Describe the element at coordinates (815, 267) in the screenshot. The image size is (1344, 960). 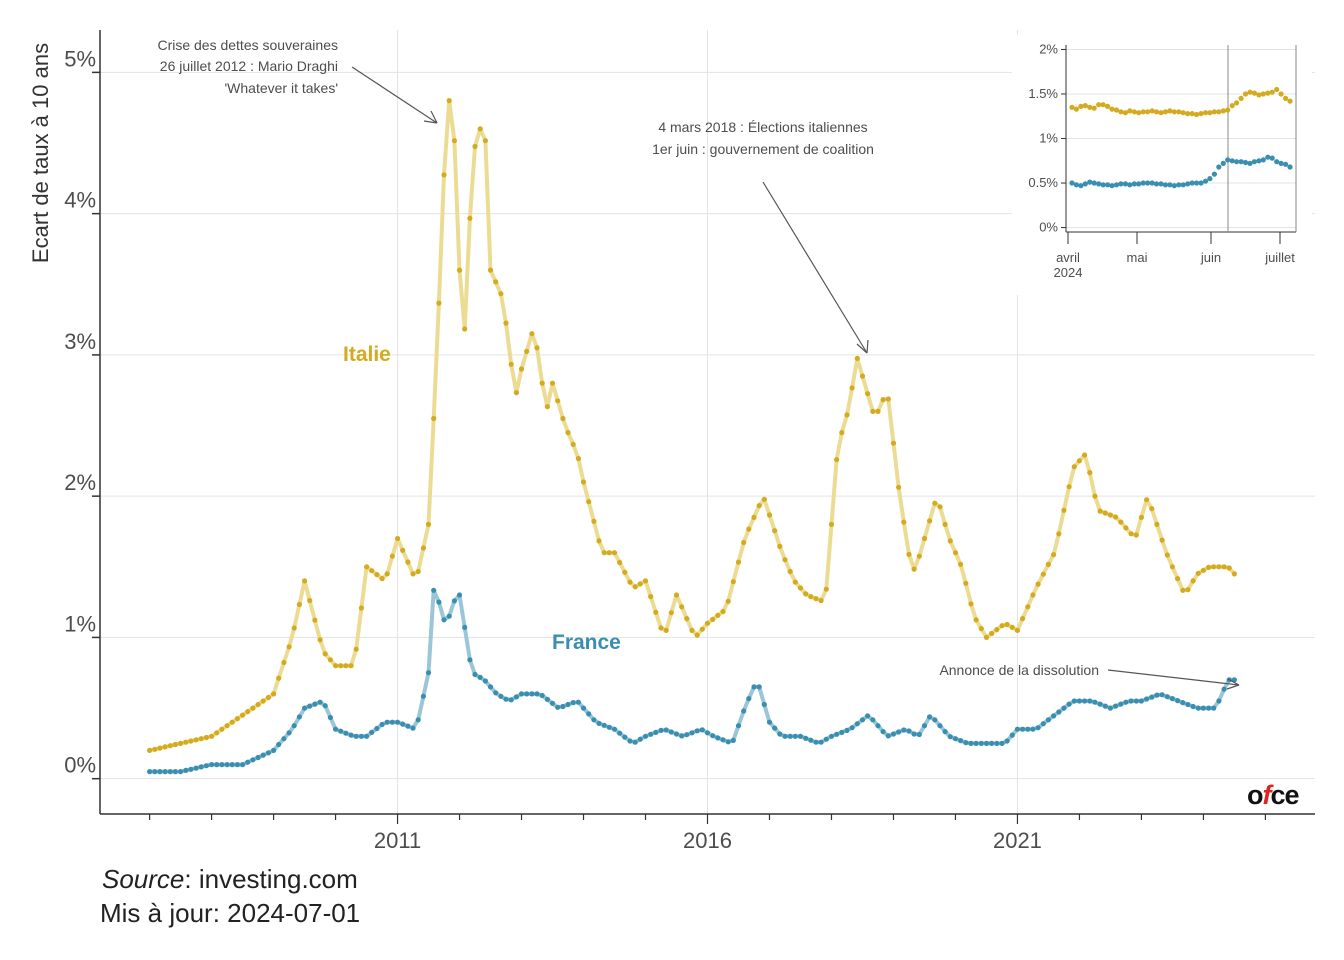
I see `annotation-elections-arrow` at that location.